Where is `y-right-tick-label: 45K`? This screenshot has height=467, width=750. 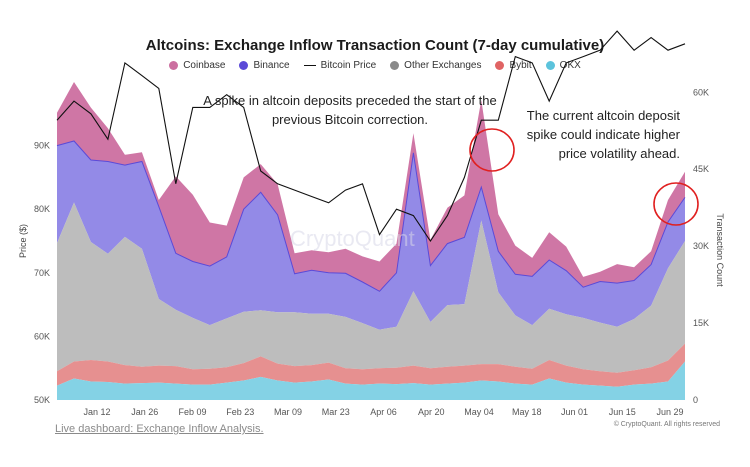 y-right-tick-label: 45K is located at coordinates (701, 169).